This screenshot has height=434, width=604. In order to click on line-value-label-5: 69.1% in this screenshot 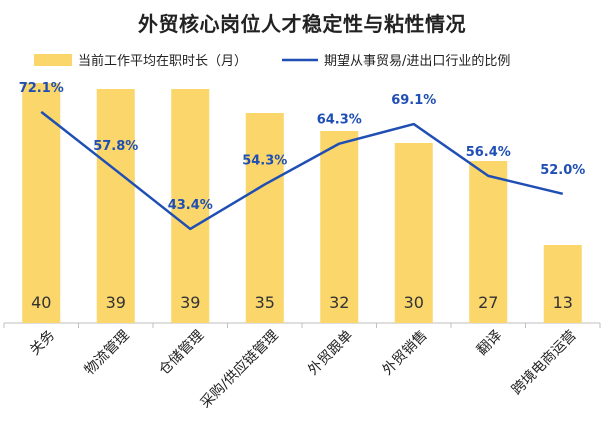, I will do `click(413, 100)`.